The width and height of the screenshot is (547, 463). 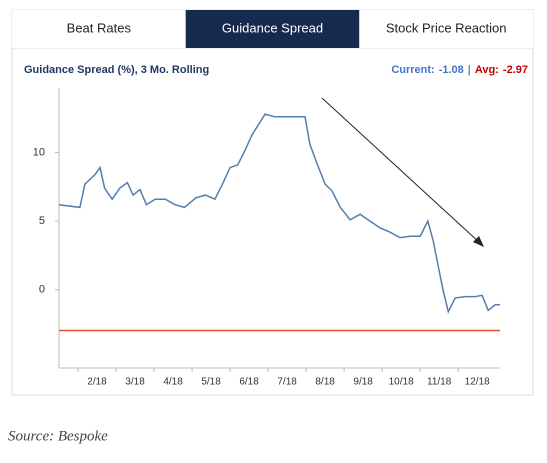 What do you see at coordinates (487, 70) in the screenshot?
I see `avg-label: Avg:` at bounding box center [487, 70].